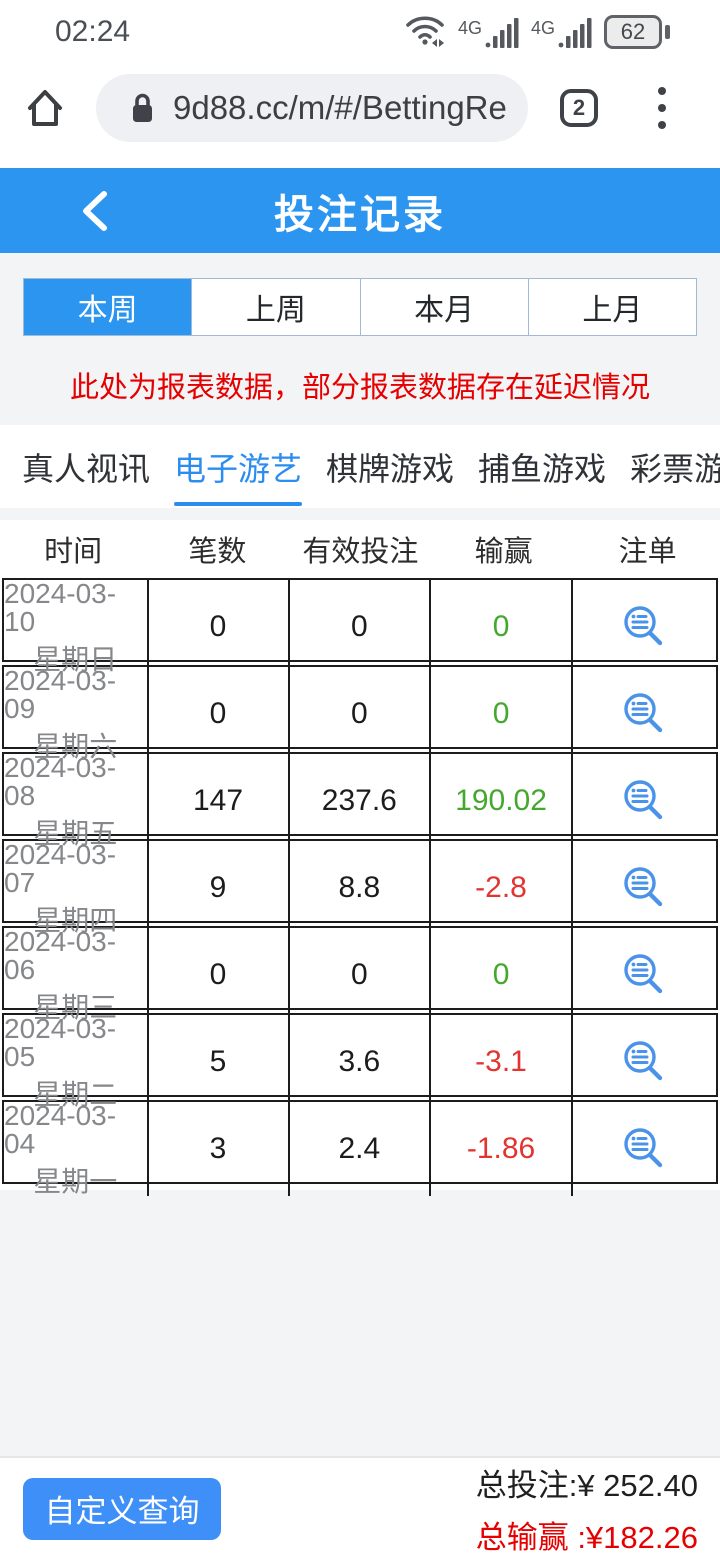 Image resolution: width=720 pixels, height=1560 pixels. What do you see at coordinates (542, 468) in the screenshot?
I see `tab-fishing: 捕鱼游戏` at bounding box center [542, 468].